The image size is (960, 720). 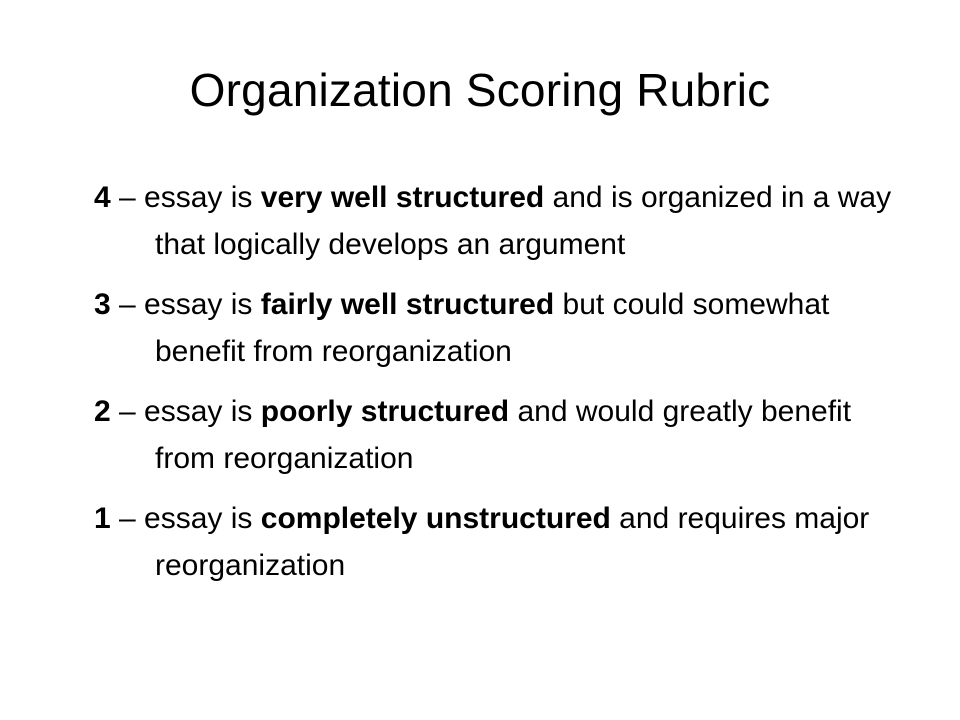 I want to click on description-emphasis: very well structured, so click(x=402, y=197).